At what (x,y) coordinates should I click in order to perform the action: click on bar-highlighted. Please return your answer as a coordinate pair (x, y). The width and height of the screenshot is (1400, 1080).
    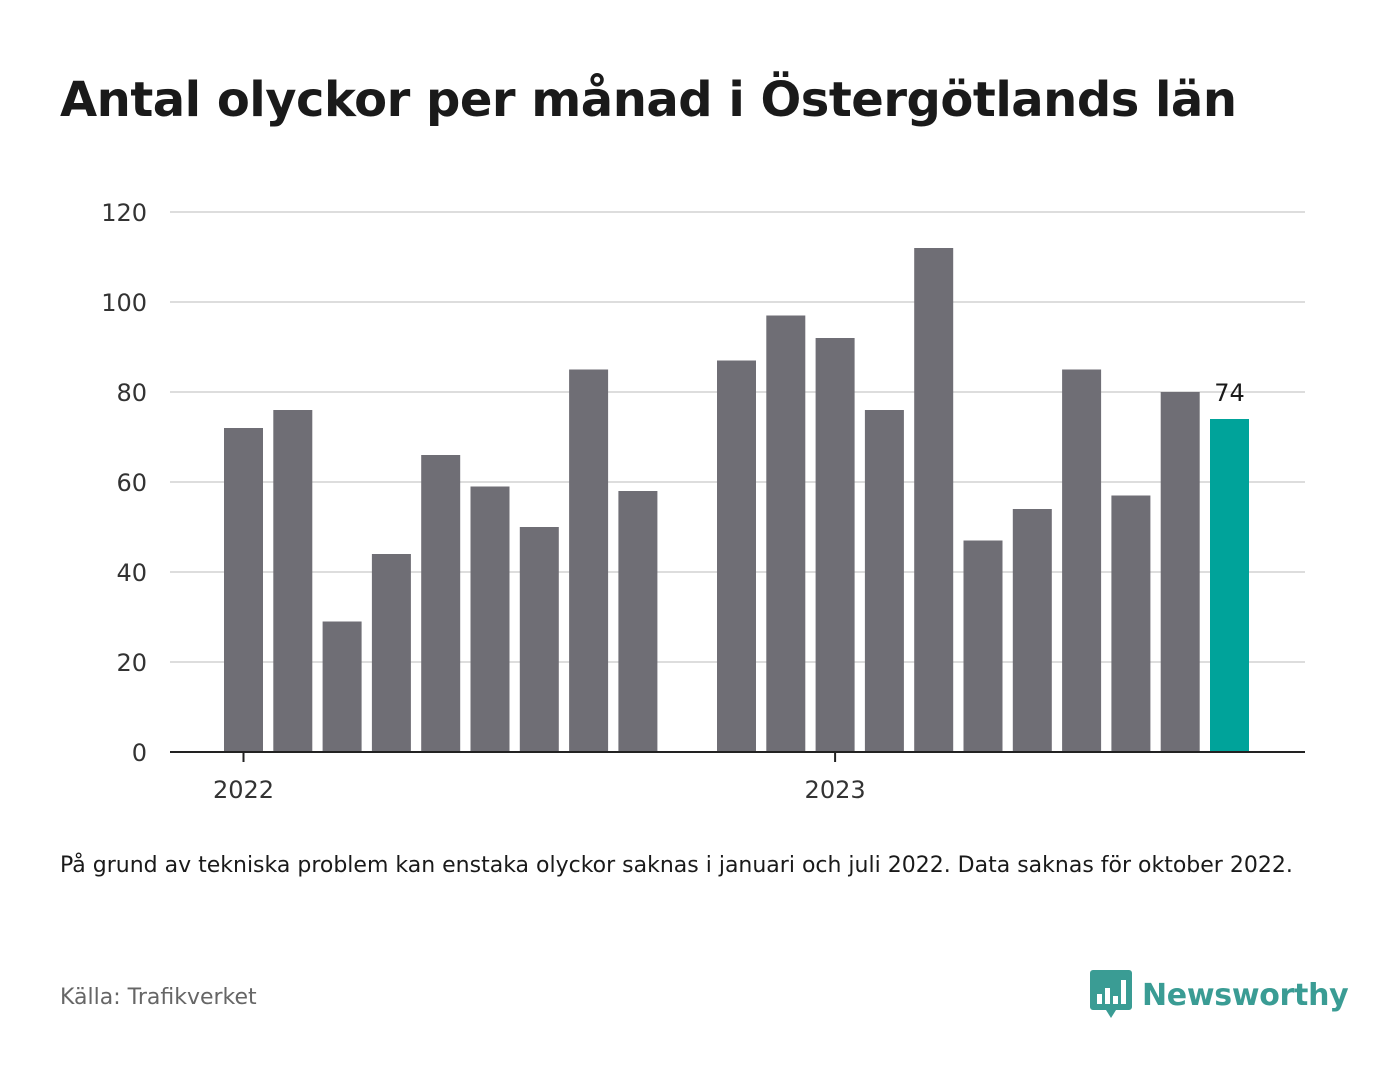
    Looking at the image, I should click on (1229, 585).